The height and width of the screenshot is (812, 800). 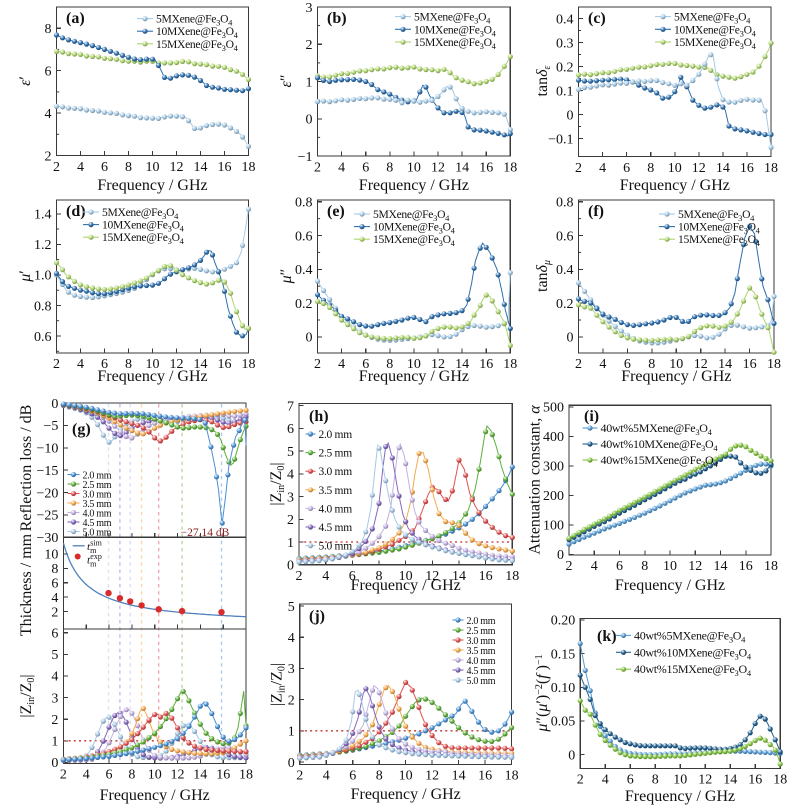 What do you see at coordinates (336, 528) in the screenshot?
I see `svg-text: 4.5 mm` at bounding box center [336, 528].